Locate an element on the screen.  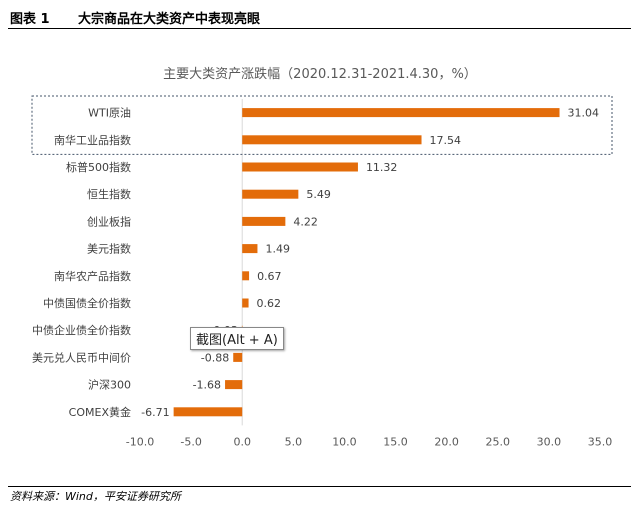
data-label: 17.54 is located at coordinates (446, 140).